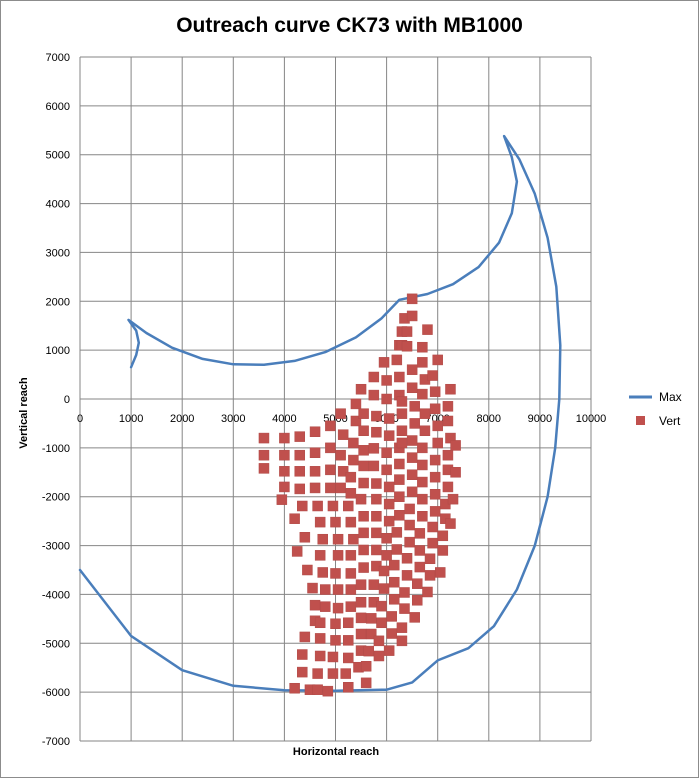  What do you see at coordinates (56, 547) in the screenshot?
I see `y-tick-label: -3000` at bounding box center [56, 547].